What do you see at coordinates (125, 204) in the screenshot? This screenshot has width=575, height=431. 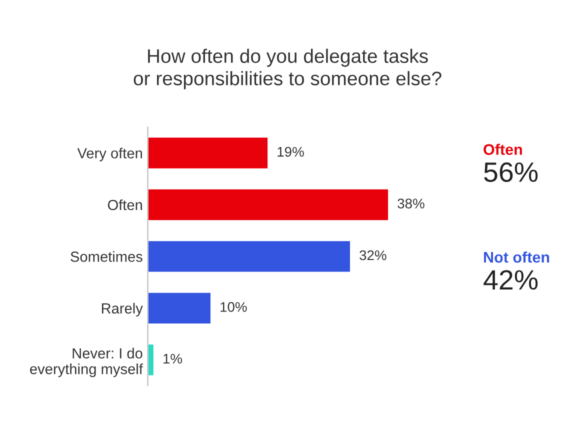 I see `y-tick-label: Often` at bounding box center [125, 204].